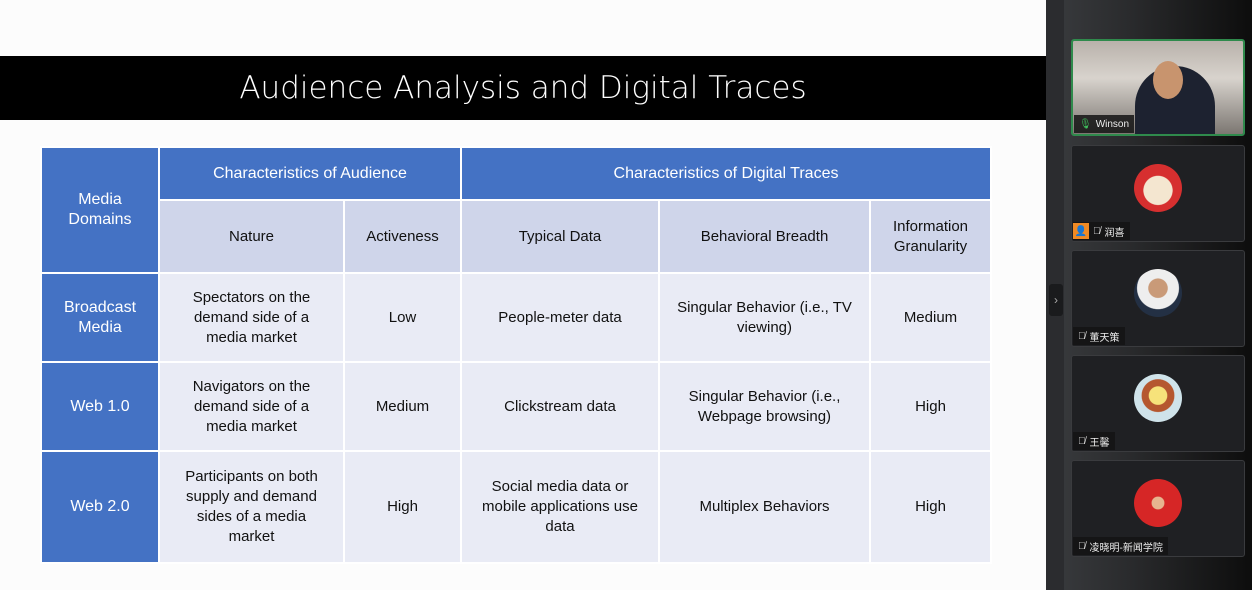  Describe the element at coordinates (1112, 124) in the screenshot. I see `participant-name: Winson` at that location.